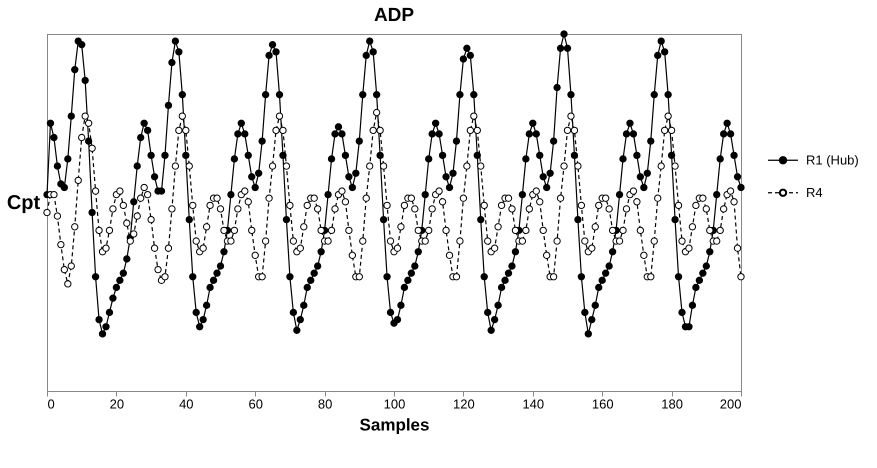 This screenshot has width=877, height=468. What do you see at coordinates (51, 404) in the screenshot?
I see `x-tick-label: 0` at bounding box center [51, 404].